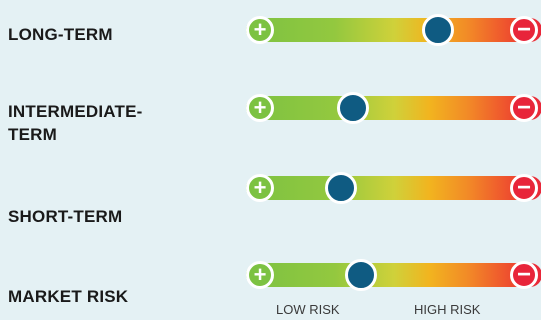 This screenshot has width=541, height=320. I want to click on row-label: INTERMEDIATE- TERM, so click(75, 123).